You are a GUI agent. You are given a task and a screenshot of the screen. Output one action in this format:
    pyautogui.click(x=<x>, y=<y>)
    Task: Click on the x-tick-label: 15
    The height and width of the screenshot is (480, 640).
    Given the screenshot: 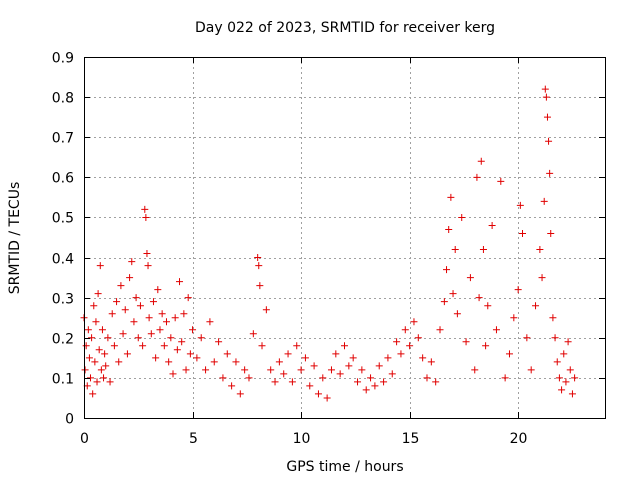 What is the action you would take?
    pyautogui.click(x=411, y=439)
    